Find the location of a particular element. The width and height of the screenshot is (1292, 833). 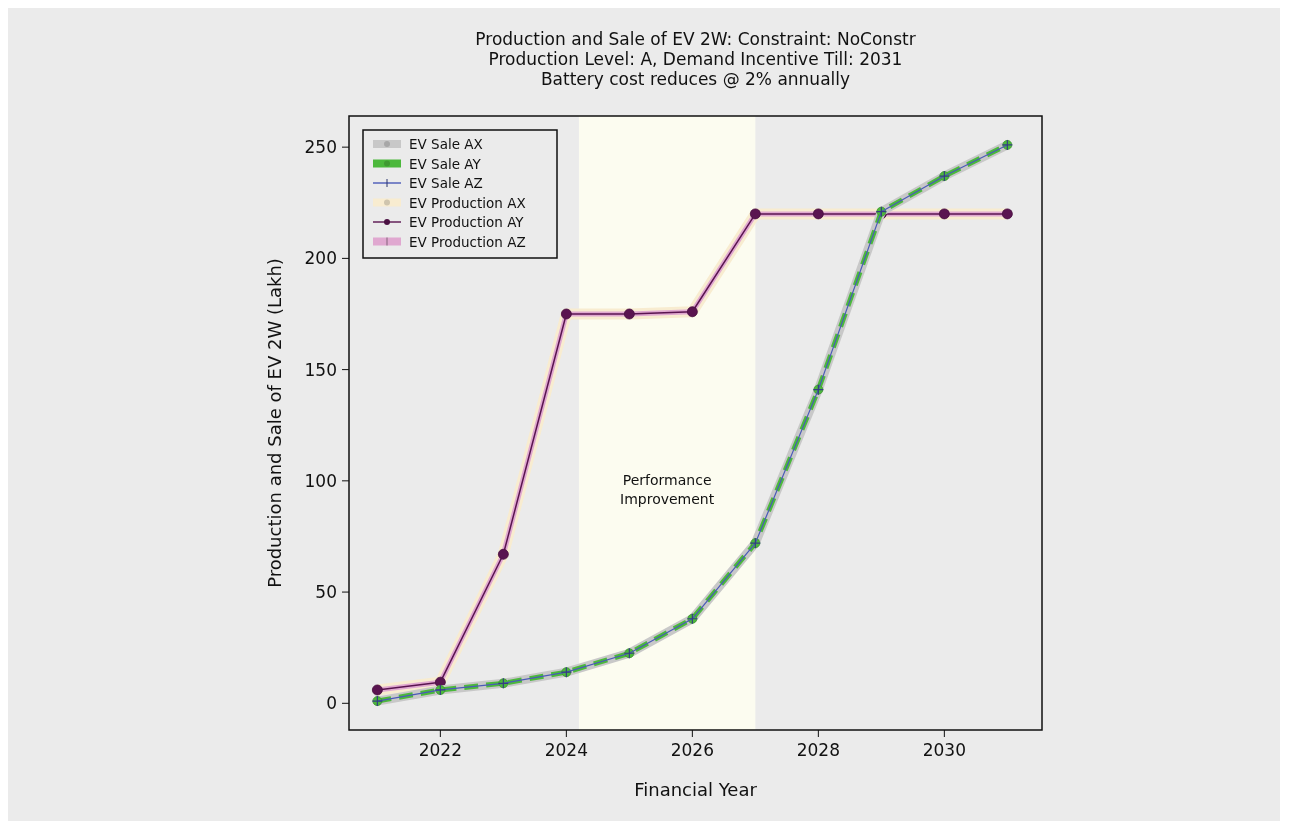

band-label: Performance Improvement is located at coordinates (667, 489).